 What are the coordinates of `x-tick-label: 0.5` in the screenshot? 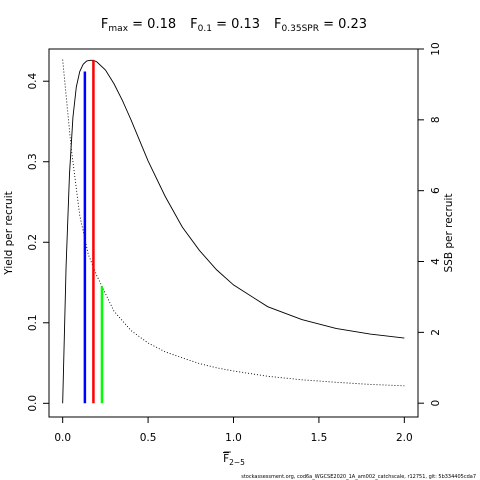 It's located at (148, 438).